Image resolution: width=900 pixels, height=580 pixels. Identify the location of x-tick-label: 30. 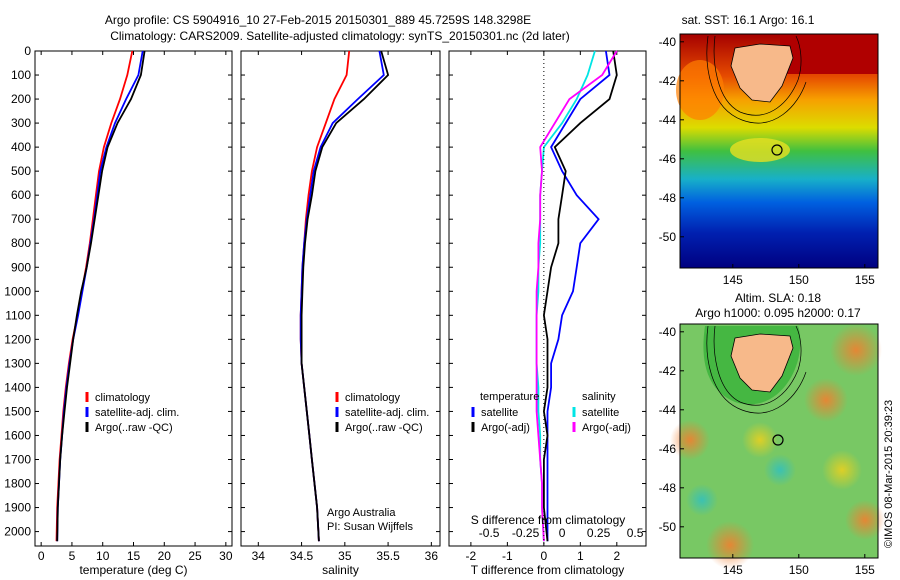
(226, 556).